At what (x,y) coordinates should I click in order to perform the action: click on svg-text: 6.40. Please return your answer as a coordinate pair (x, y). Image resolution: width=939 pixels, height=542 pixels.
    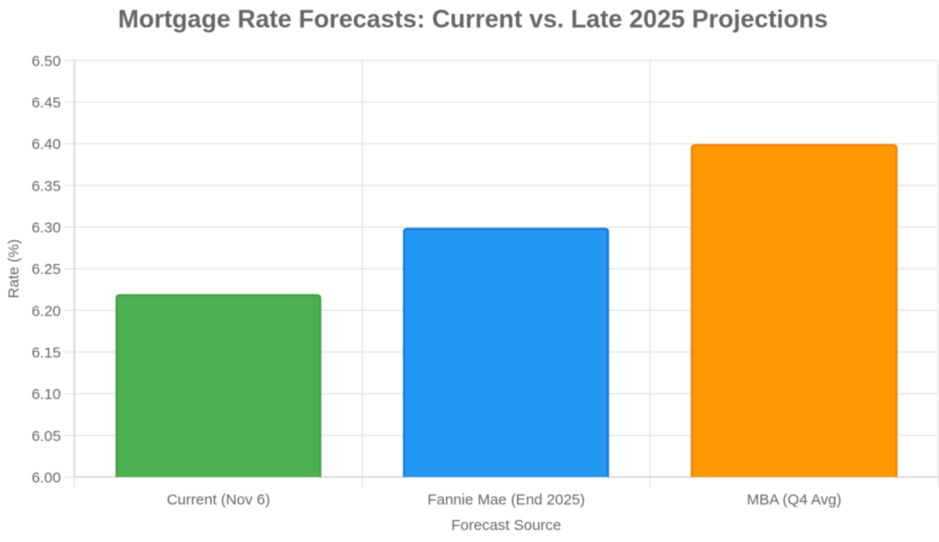
    Looking at the image, I should click on (46, 144).